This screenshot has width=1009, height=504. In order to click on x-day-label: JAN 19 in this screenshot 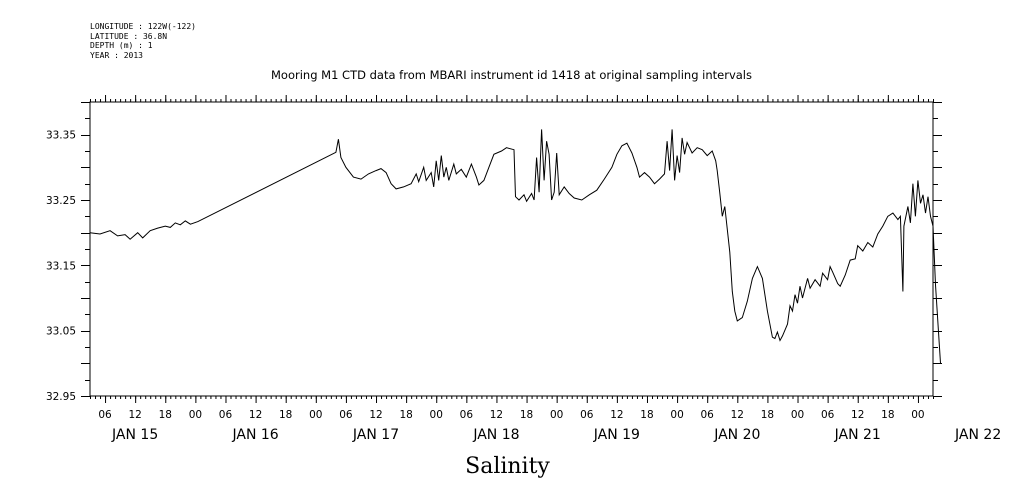, I will do `click(616, 435)`.